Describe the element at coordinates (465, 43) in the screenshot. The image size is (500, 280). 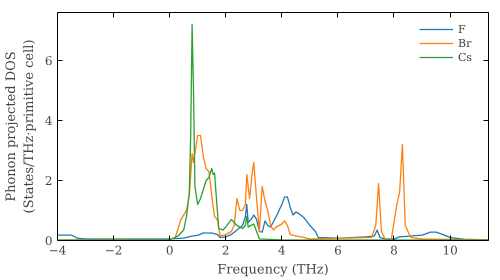
I see `legend-label: Br` at that location.